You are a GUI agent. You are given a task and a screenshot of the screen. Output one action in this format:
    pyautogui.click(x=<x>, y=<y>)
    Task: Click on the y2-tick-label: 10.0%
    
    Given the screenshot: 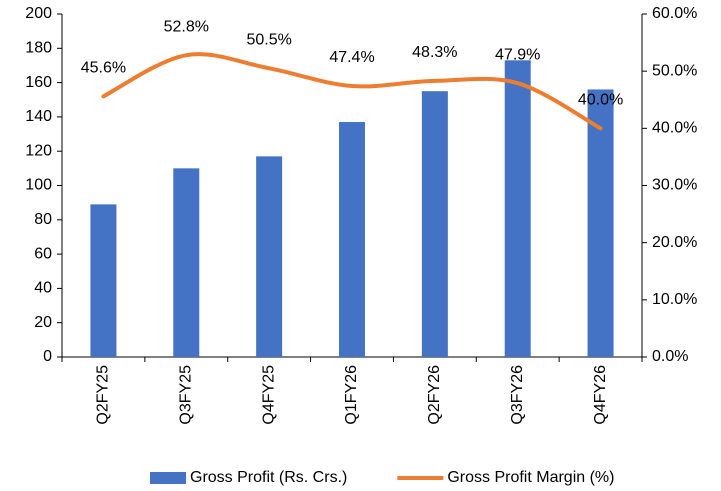 What is the action you would take?
    pyautogui.click(x=674, y=299)
    